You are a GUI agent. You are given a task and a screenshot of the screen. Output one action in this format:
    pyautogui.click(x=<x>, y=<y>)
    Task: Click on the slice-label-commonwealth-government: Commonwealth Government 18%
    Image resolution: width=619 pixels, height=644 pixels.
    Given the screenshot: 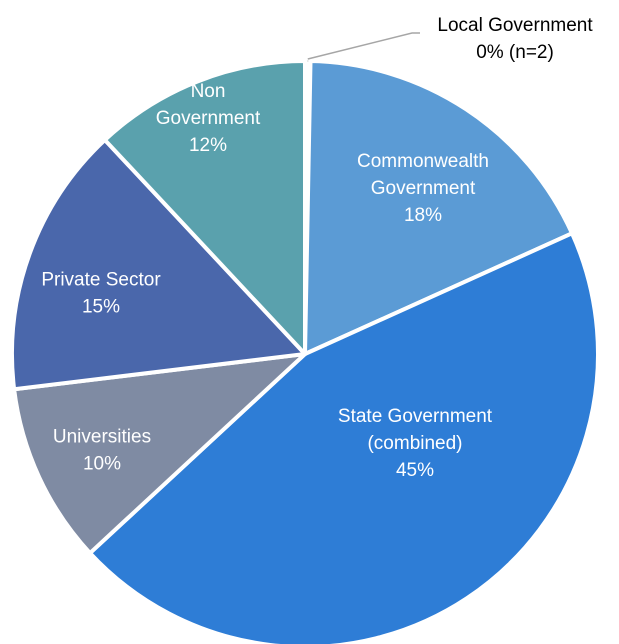 What is the action you would take?
    pyautogui.click(x=423, y=188)
    